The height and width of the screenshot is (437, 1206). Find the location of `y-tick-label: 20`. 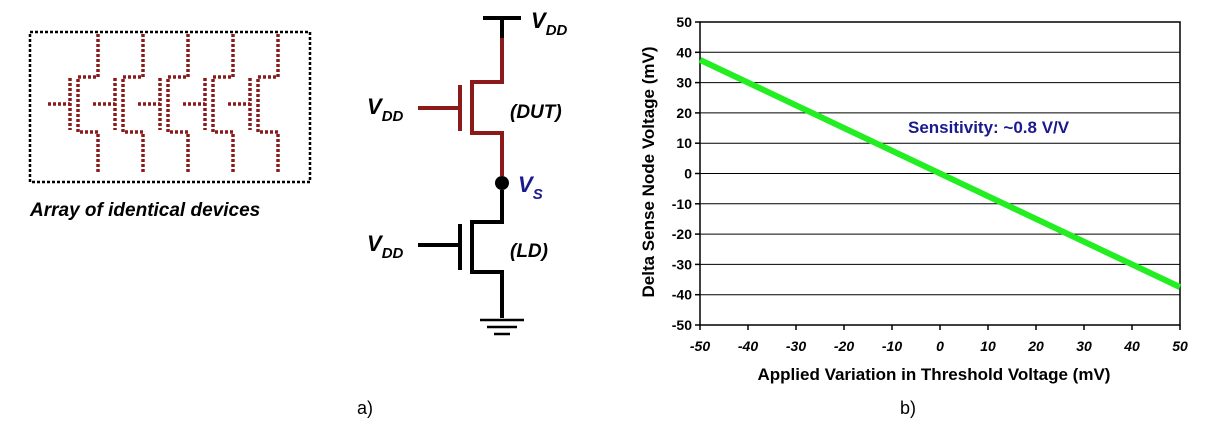

y-tick-label: 20 is located at coordinates (684, 113).